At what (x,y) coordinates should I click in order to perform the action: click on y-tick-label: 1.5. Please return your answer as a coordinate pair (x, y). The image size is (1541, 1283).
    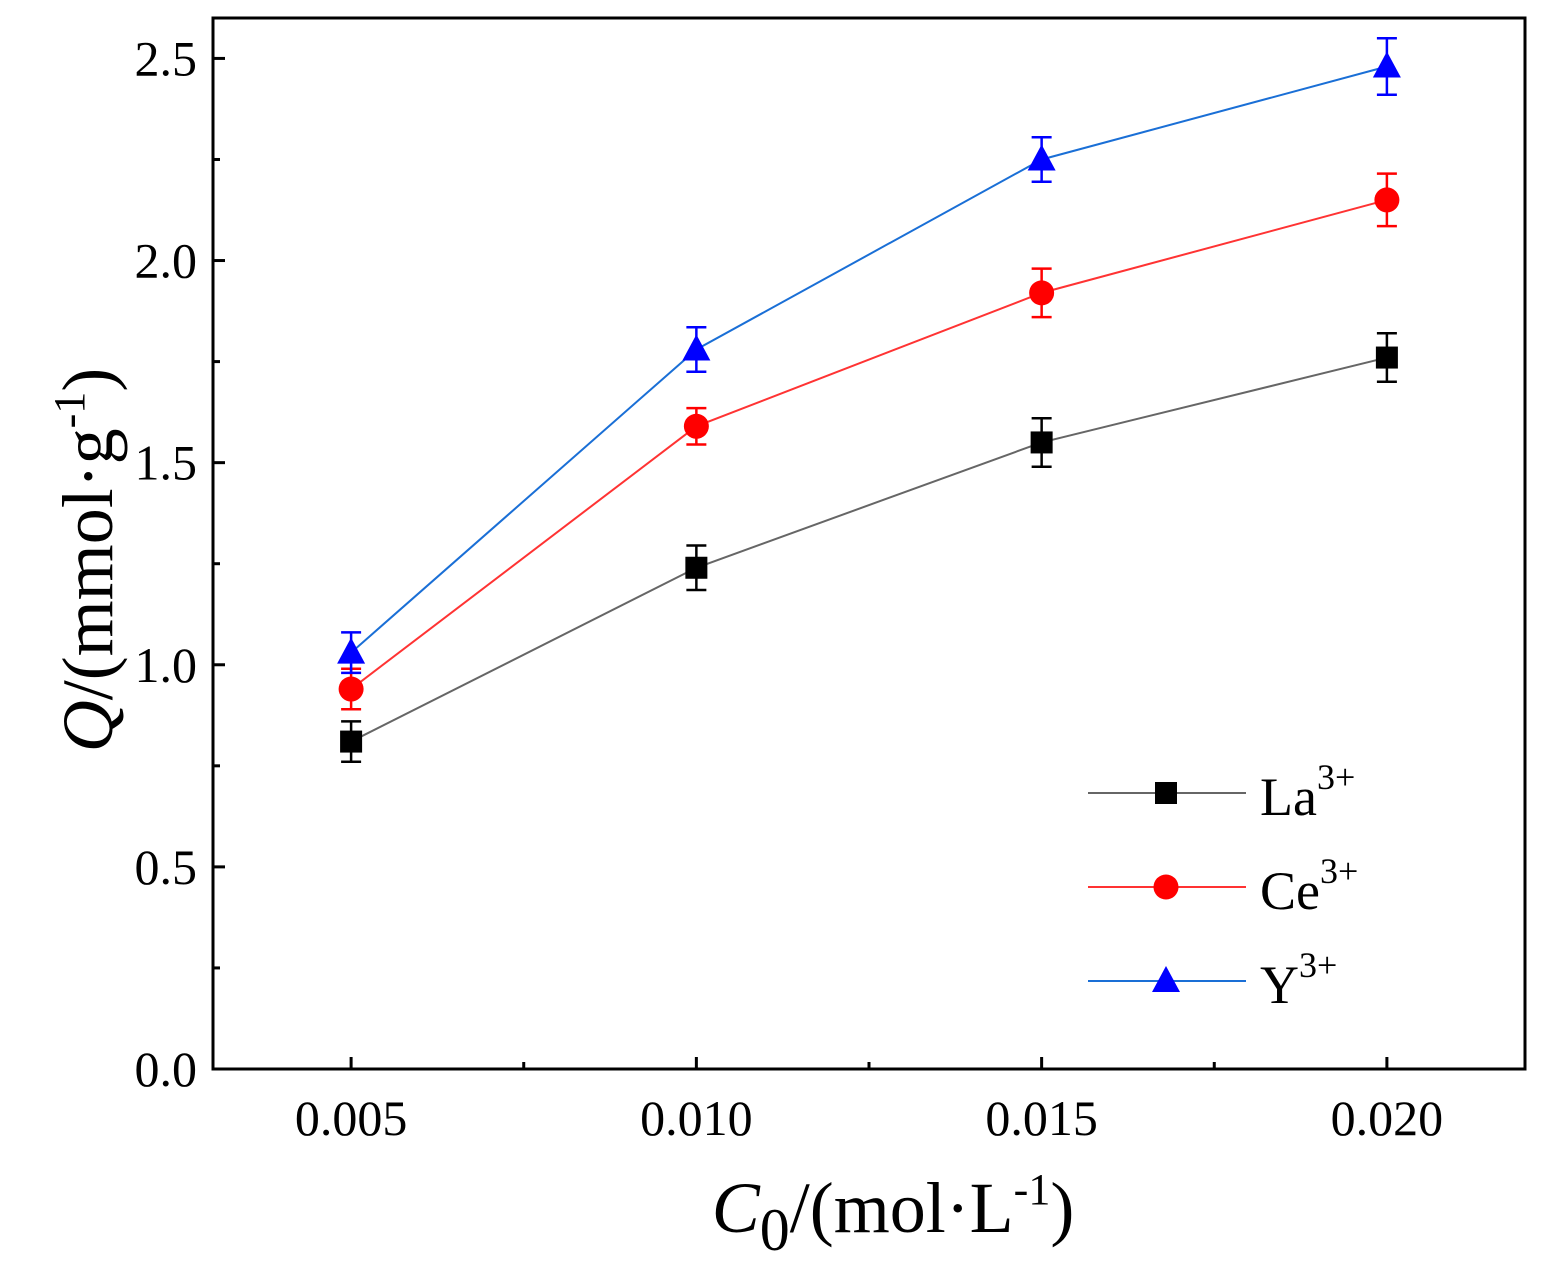
    Looking at the image, I should click on (166, 463).